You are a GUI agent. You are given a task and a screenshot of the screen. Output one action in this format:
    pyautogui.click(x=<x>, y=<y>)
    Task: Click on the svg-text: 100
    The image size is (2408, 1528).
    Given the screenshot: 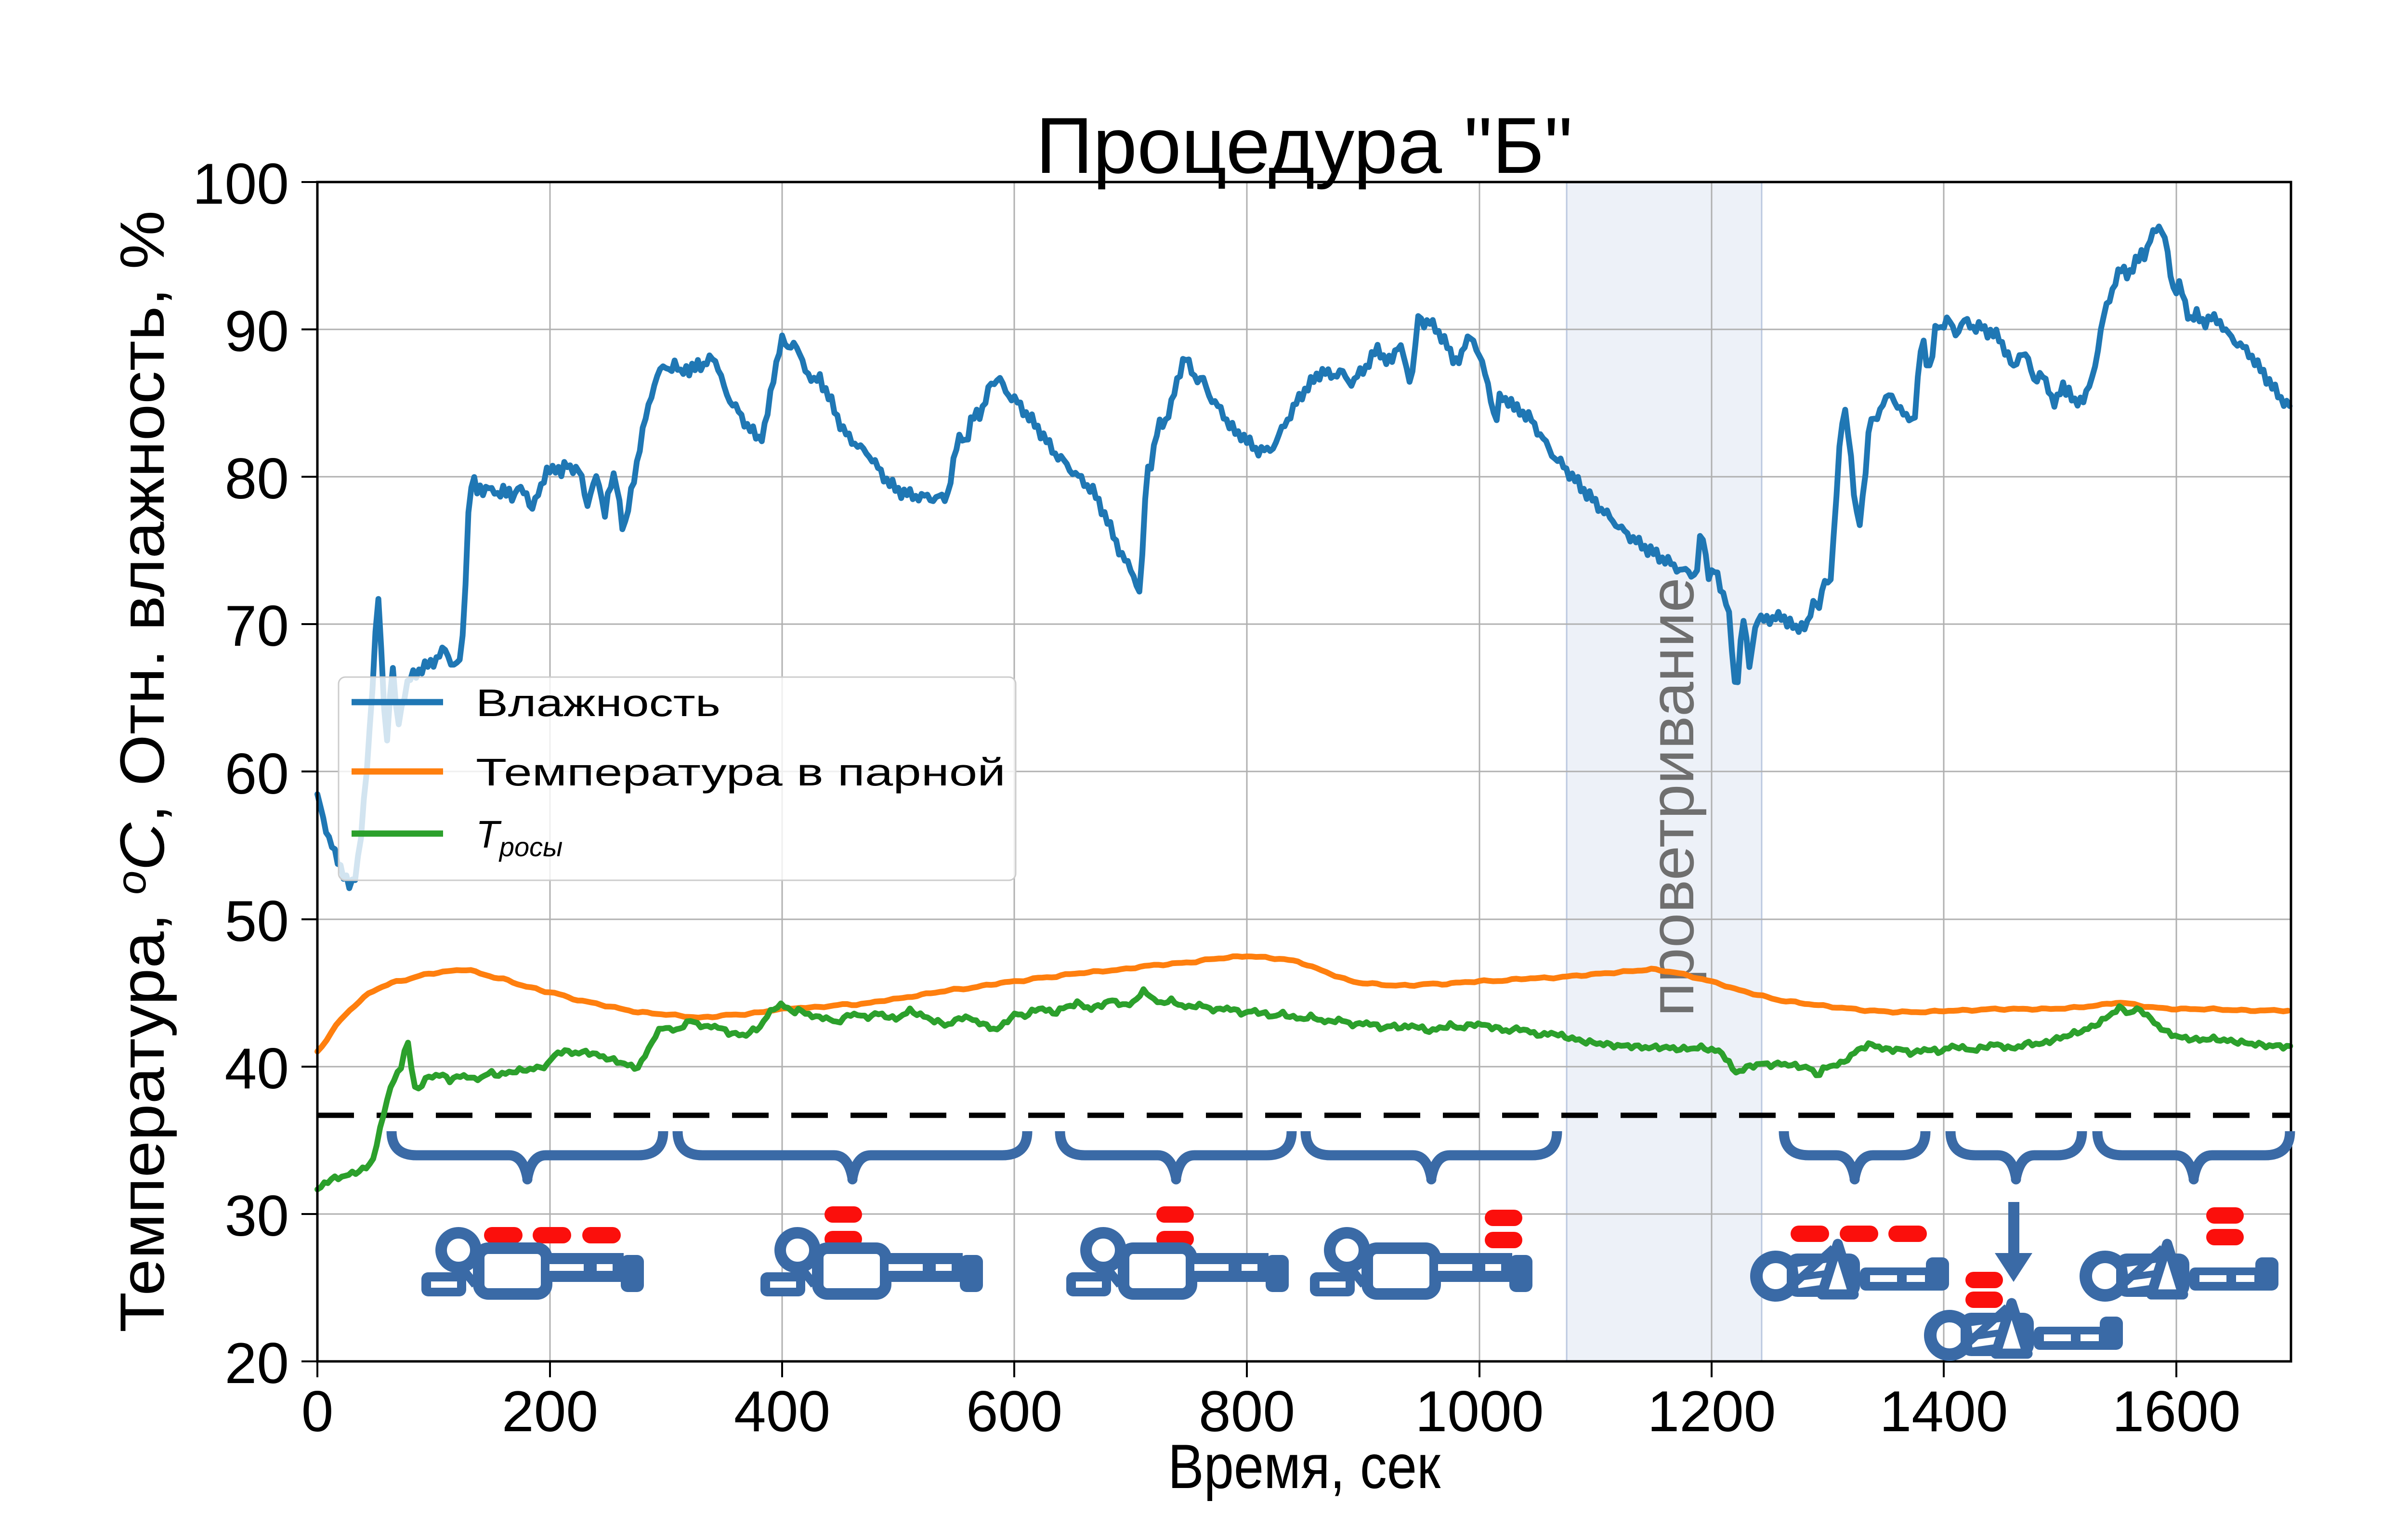 What is the action you would take?
    pyautogui.click(x=241, y=184)
    